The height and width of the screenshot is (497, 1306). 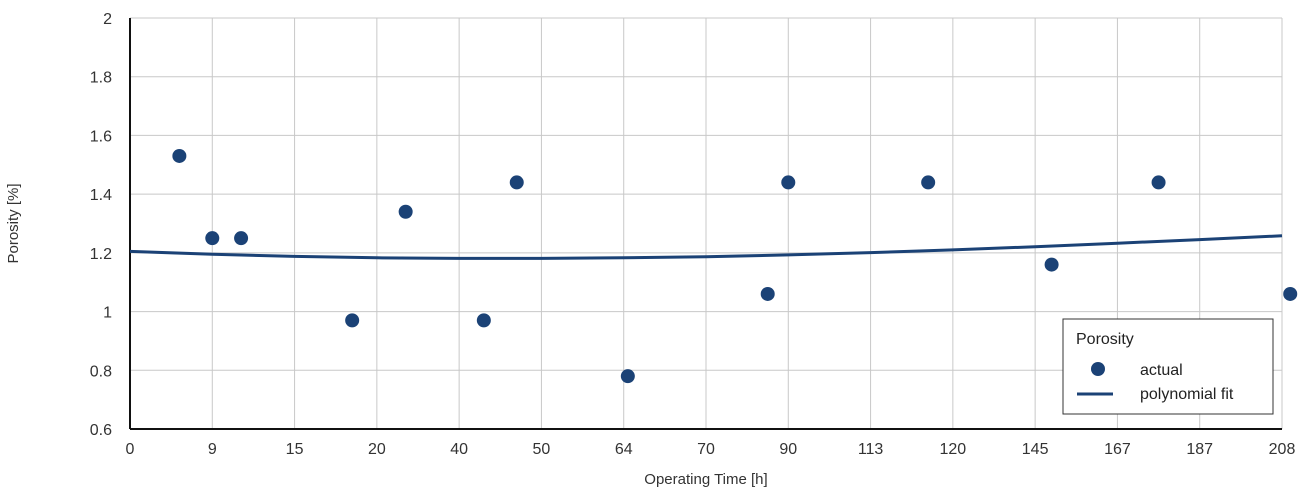 I want to click on legend: Porosity actual polynomial fit, so click(x=1168, y=366).